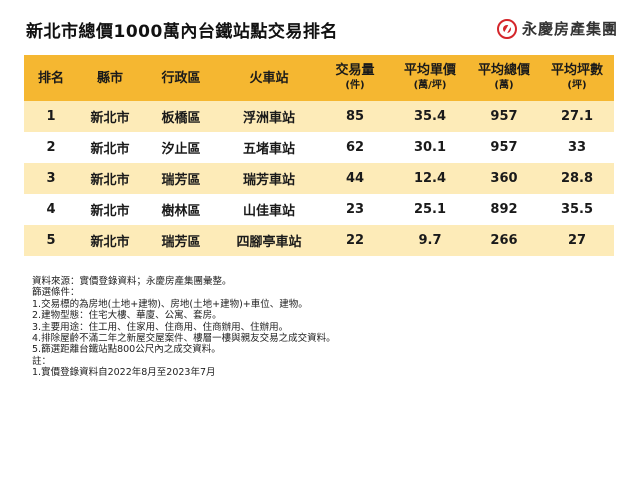 The width and height of the screenshot is (640, 480). Describe the element at coordinates (269, 78) in the screenshot. I see `column-header: 火車站` at that location.